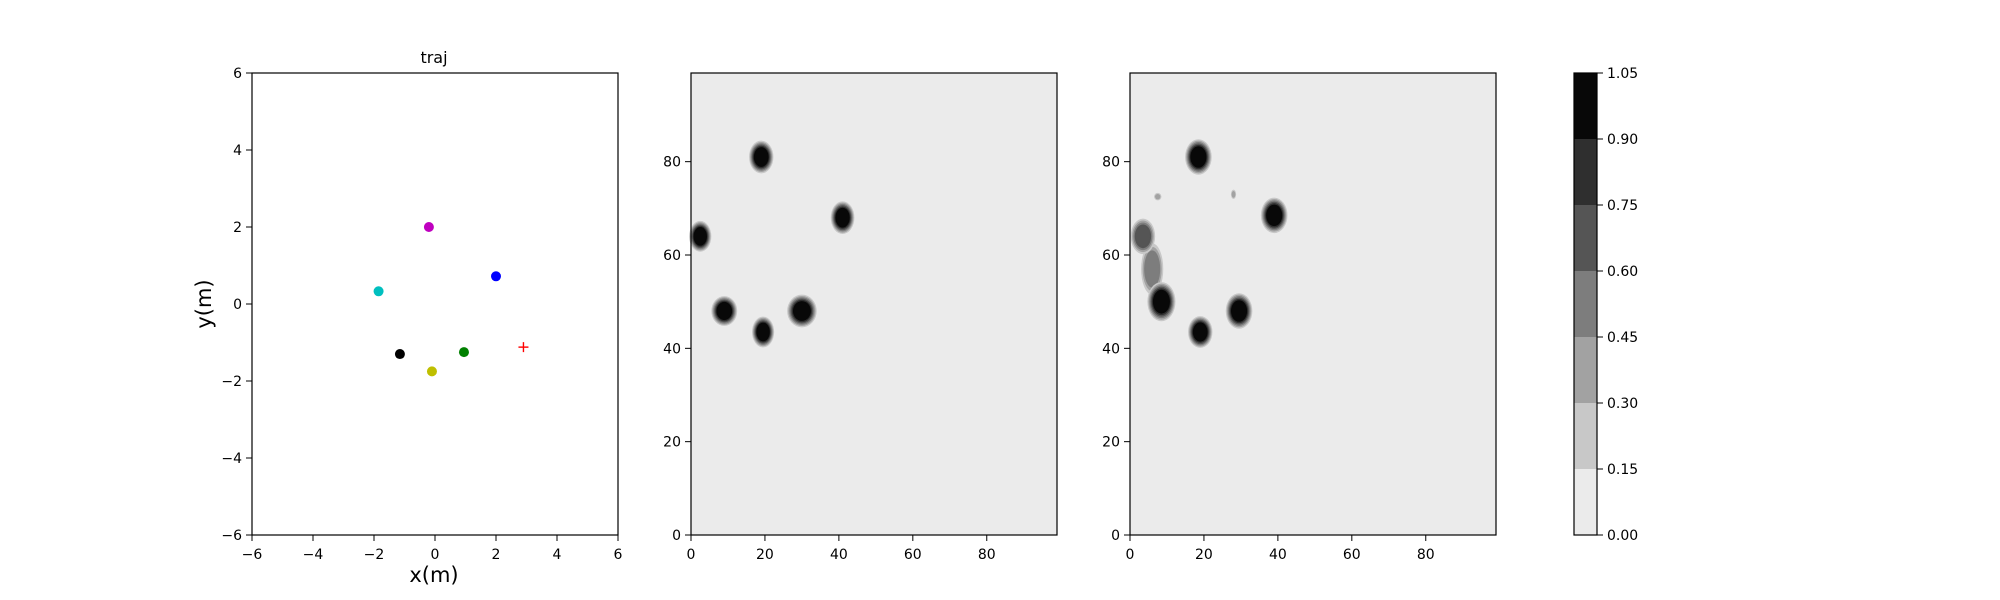 The image size is (2000, 600). What do you see at coordinates (1622, 470) in the screenshot?
I see `colorbar-tick-label: 0.15` at bounding box center [1622, 470].